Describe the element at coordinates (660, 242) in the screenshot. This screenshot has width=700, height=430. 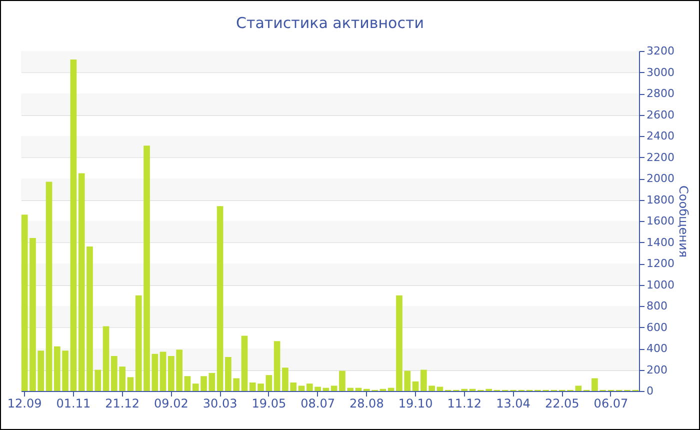
I see `y-tick-label: 1400` at that location.